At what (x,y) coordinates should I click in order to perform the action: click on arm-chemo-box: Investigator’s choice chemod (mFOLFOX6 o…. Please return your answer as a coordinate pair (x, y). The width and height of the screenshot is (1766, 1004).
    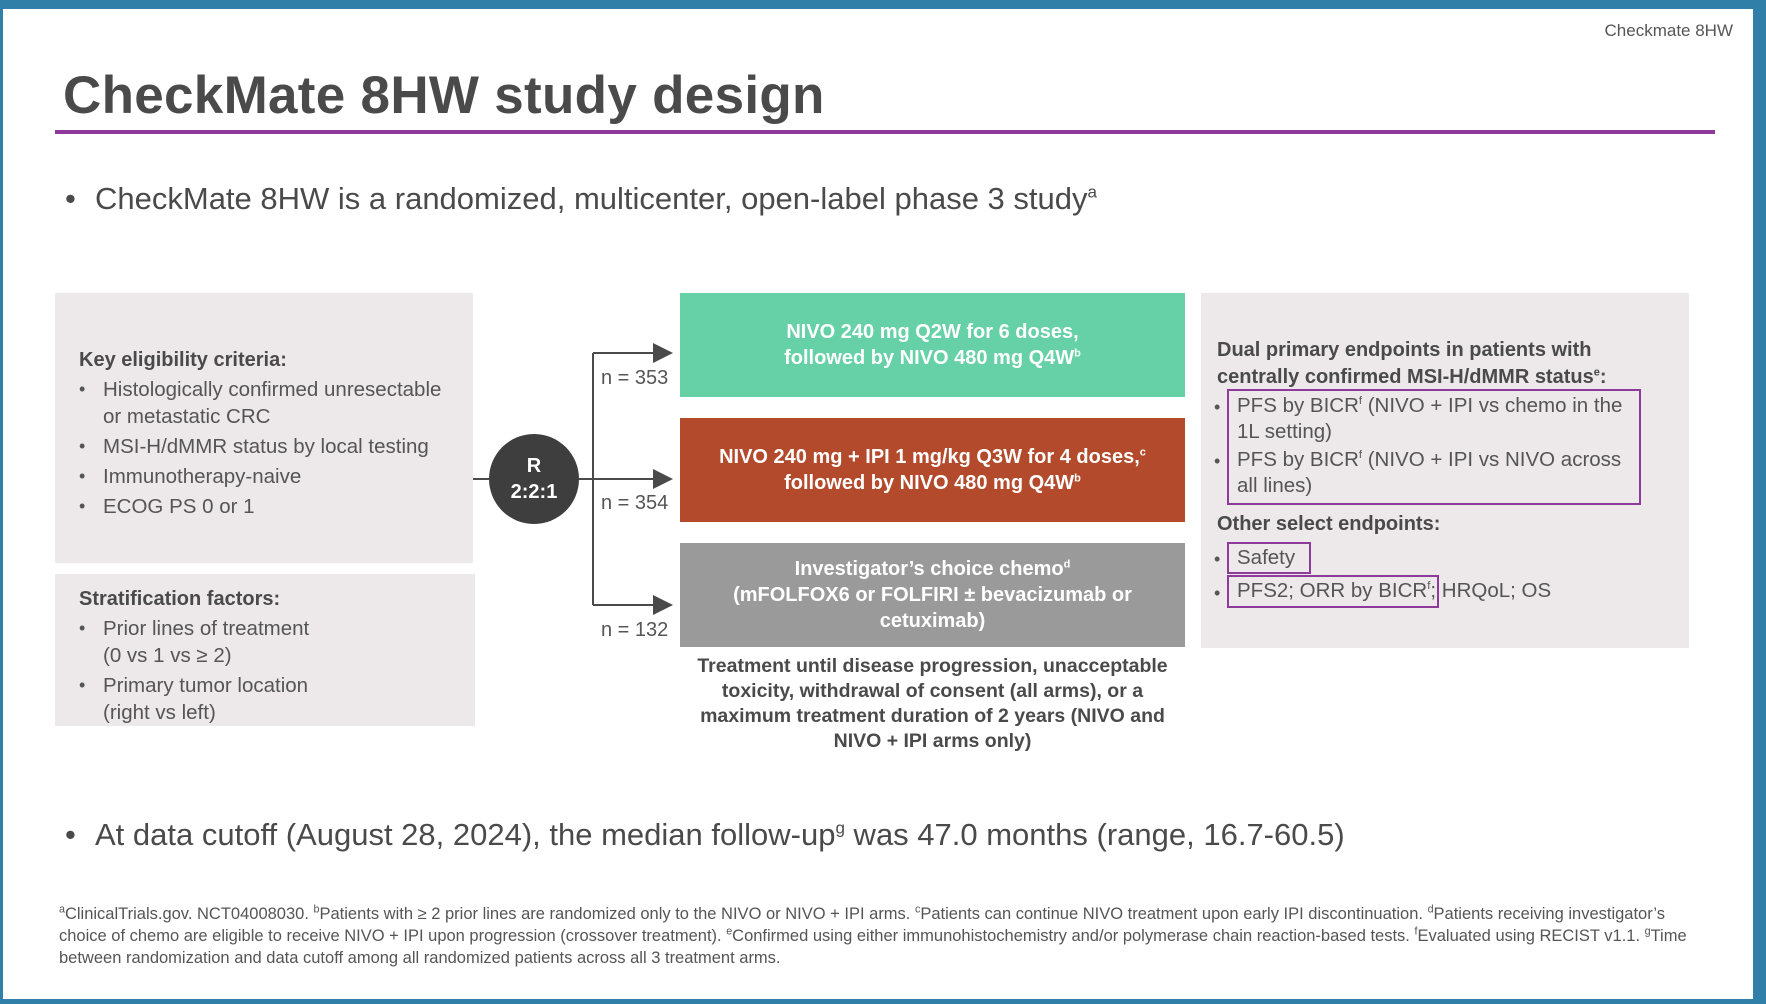
    Looking at the image, I should click on (932, 595).